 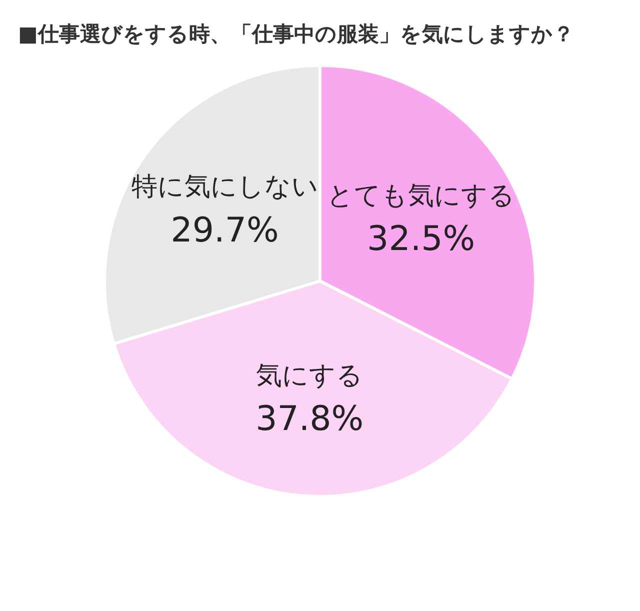 I want to click on data-label: 29.7%, so click(x=224, y=230).